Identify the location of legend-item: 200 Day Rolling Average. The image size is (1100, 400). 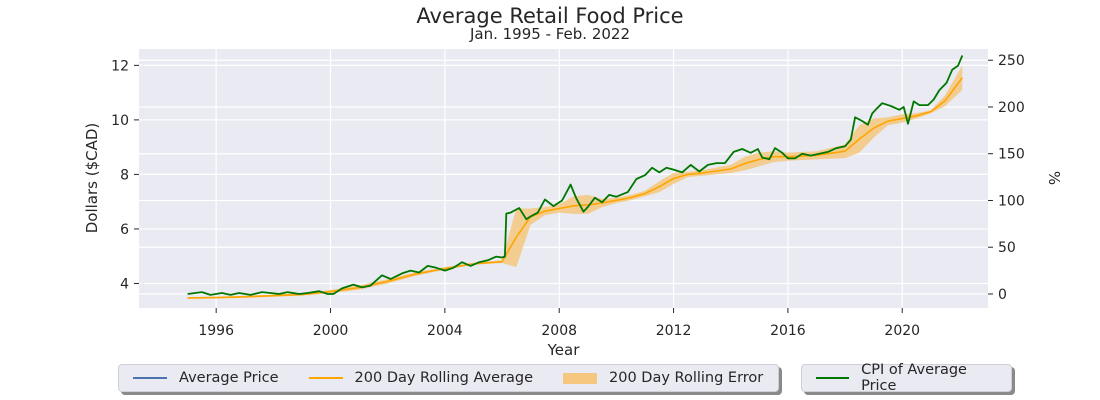
(414, 378).